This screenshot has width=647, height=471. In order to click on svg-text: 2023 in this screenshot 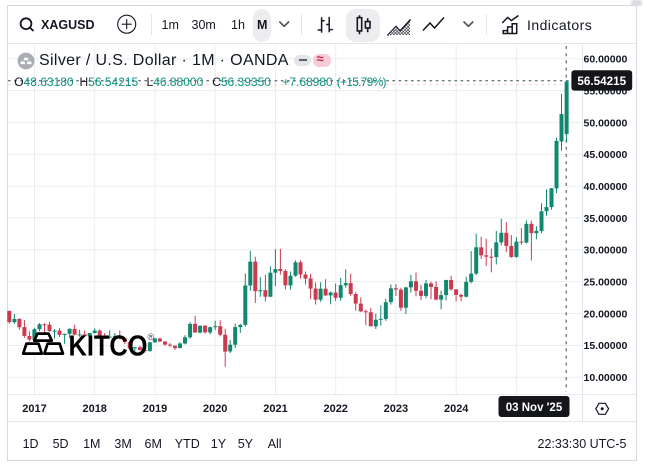, I will do `click(396, 409)`.